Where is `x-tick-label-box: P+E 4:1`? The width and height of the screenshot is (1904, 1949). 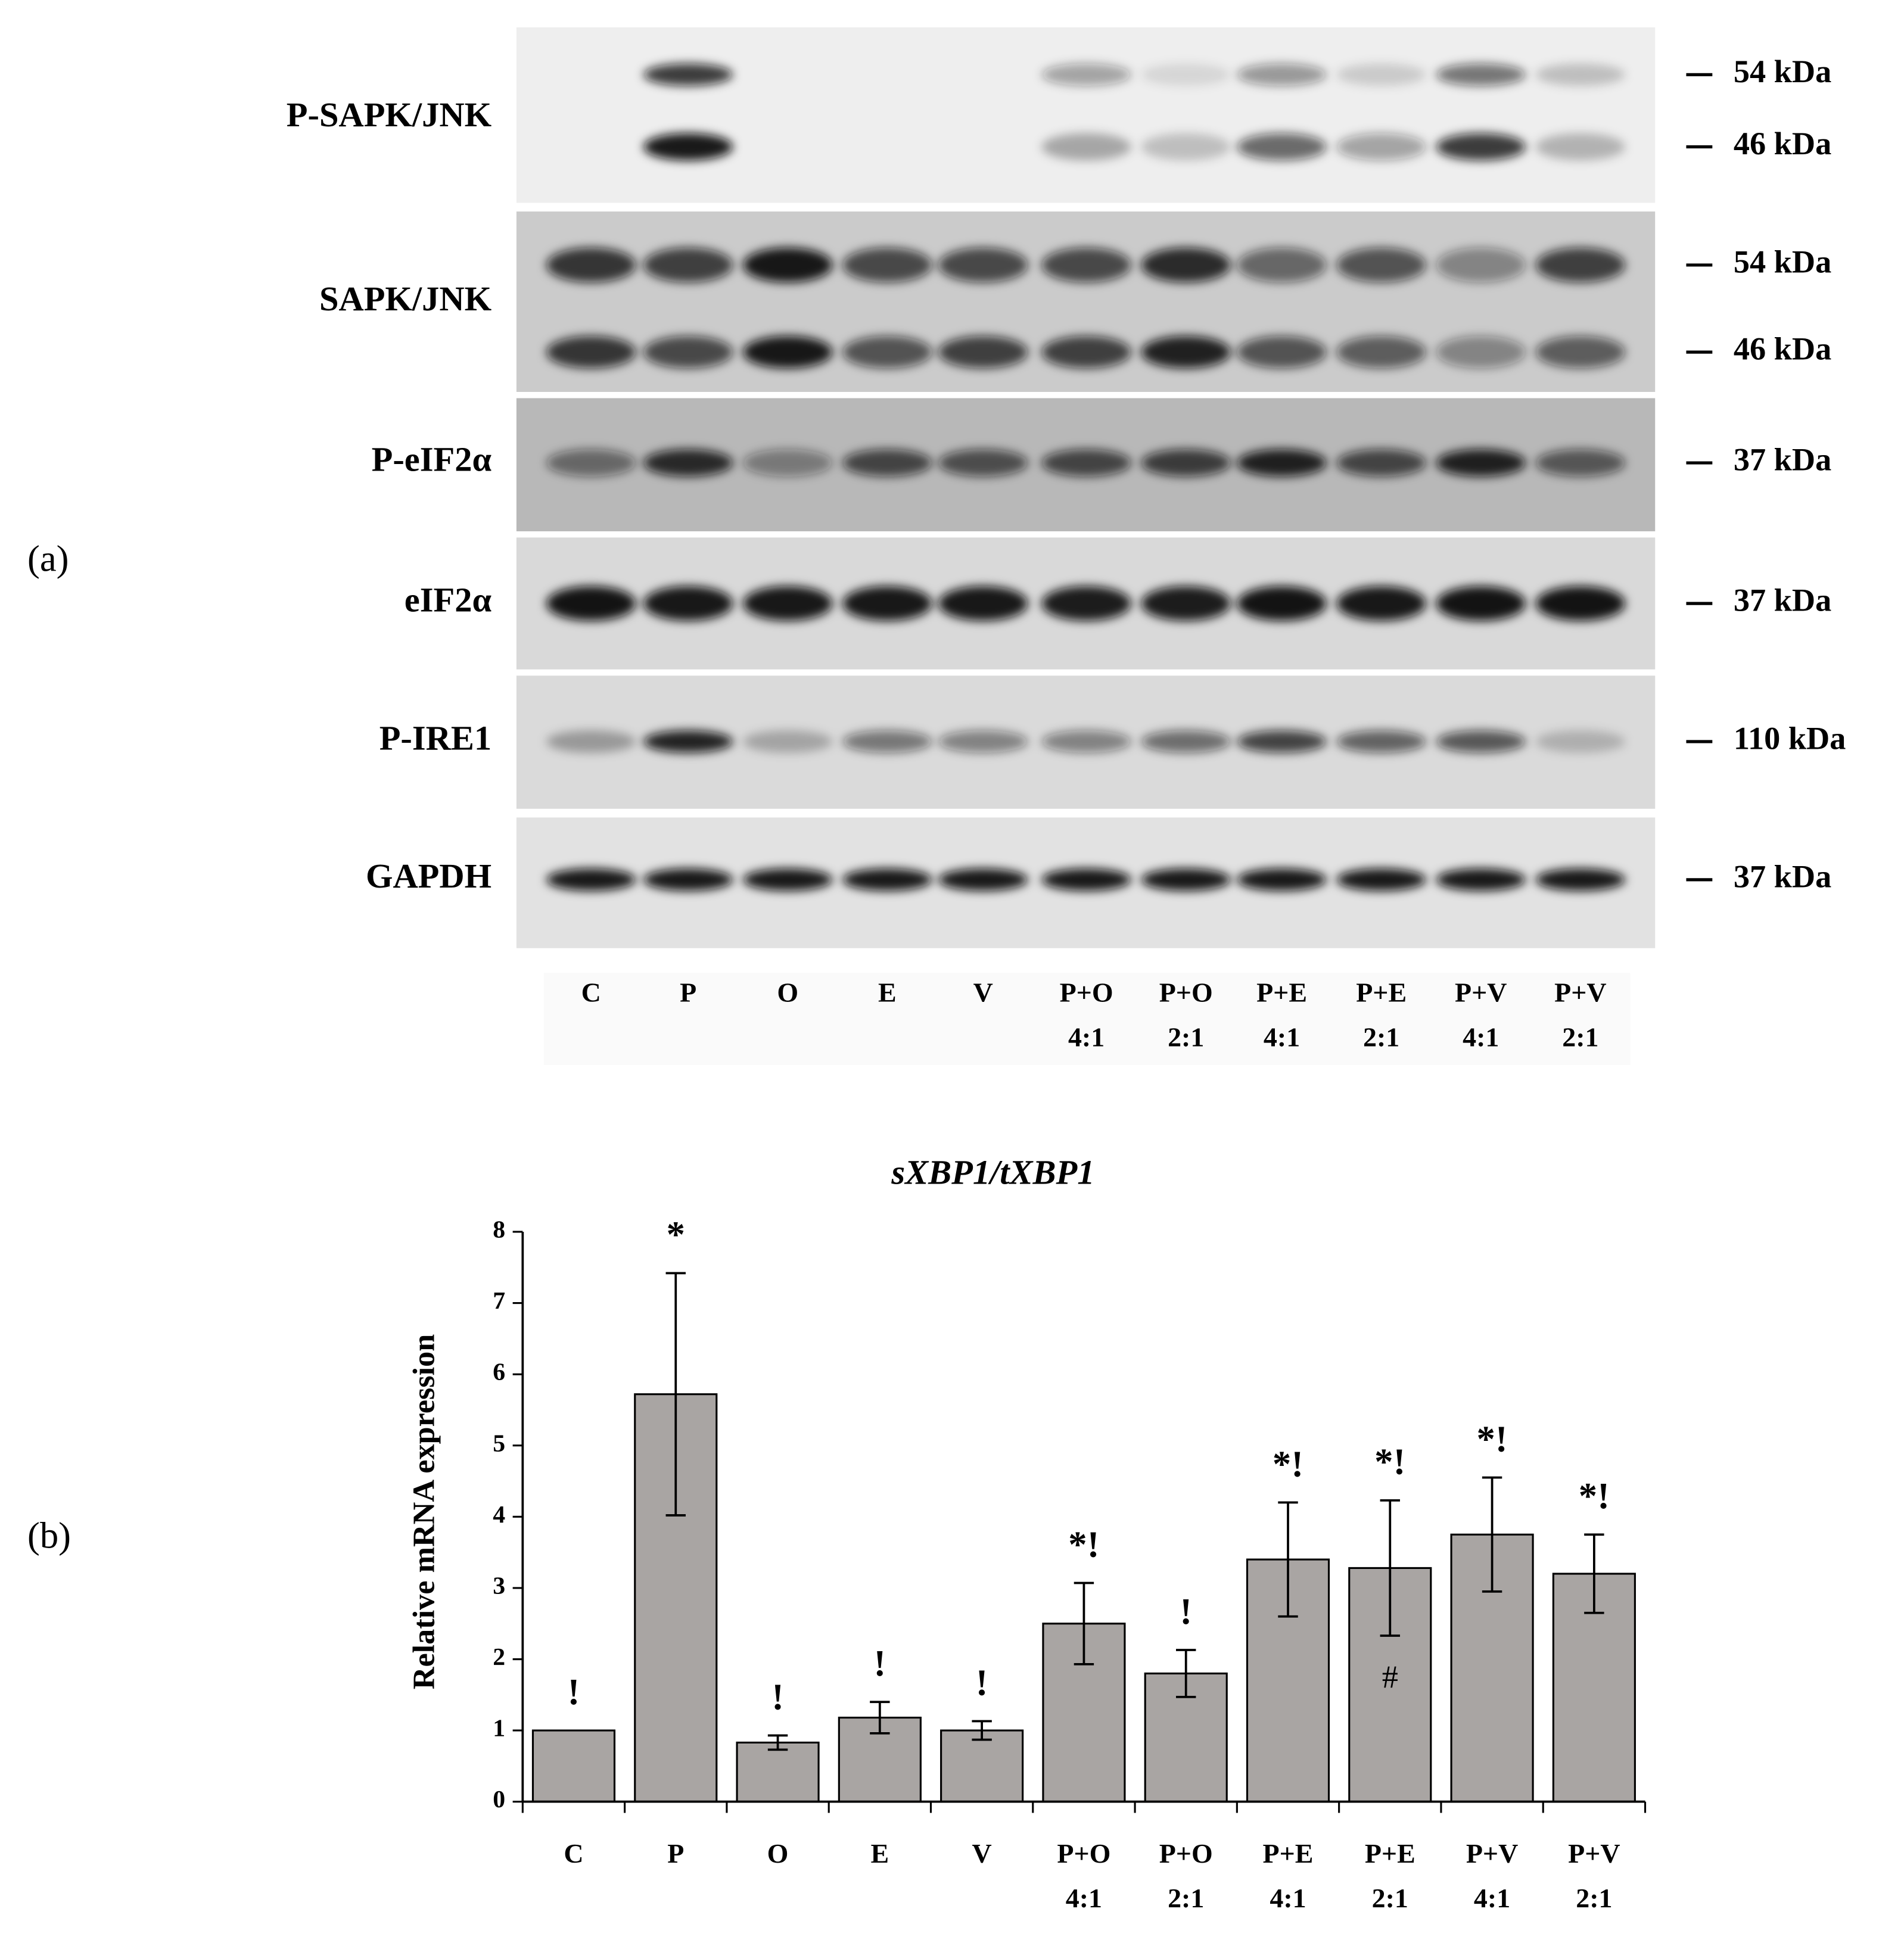
x-tick-label-box: P+E 4:1 is located at coordinates (1288, 1876).